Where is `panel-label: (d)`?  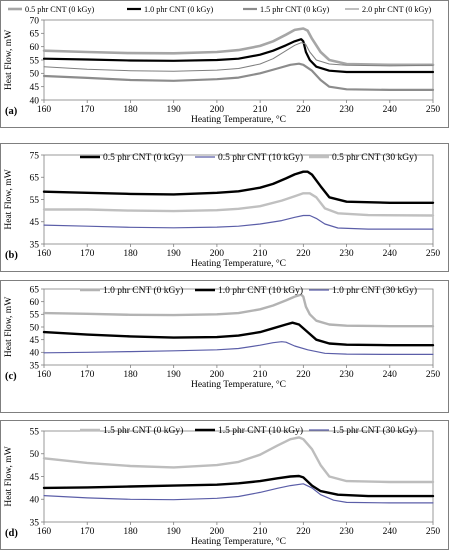 panel-label: (d) is located at coordinates (11, 533).